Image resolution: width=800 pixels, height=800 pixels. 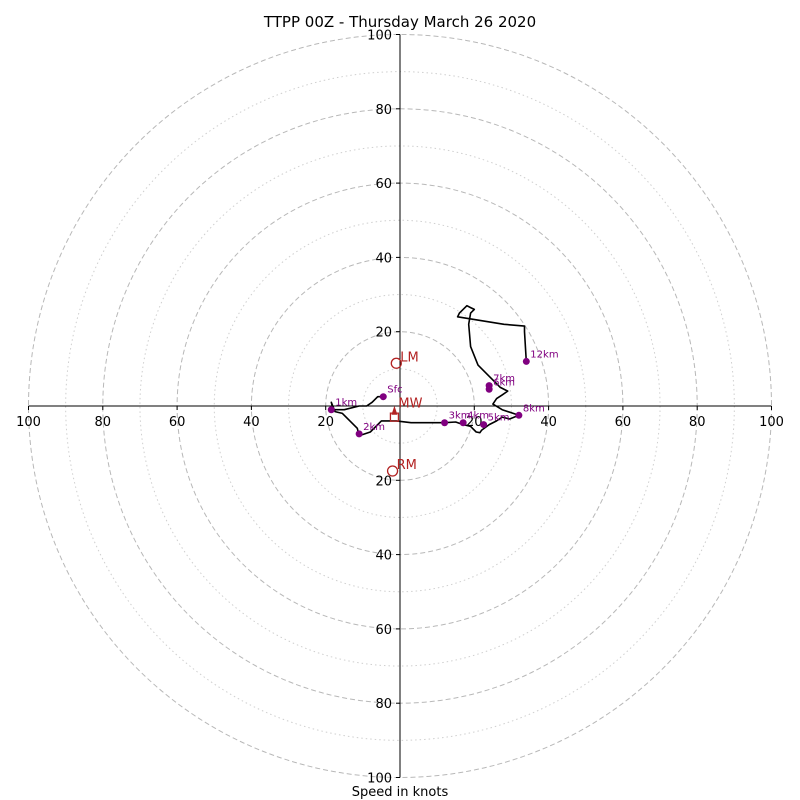 What do you see at coordinates (346, 403) in the screenshot?
I see `height-label-1km: 1km` at bounding box center [346, 403].